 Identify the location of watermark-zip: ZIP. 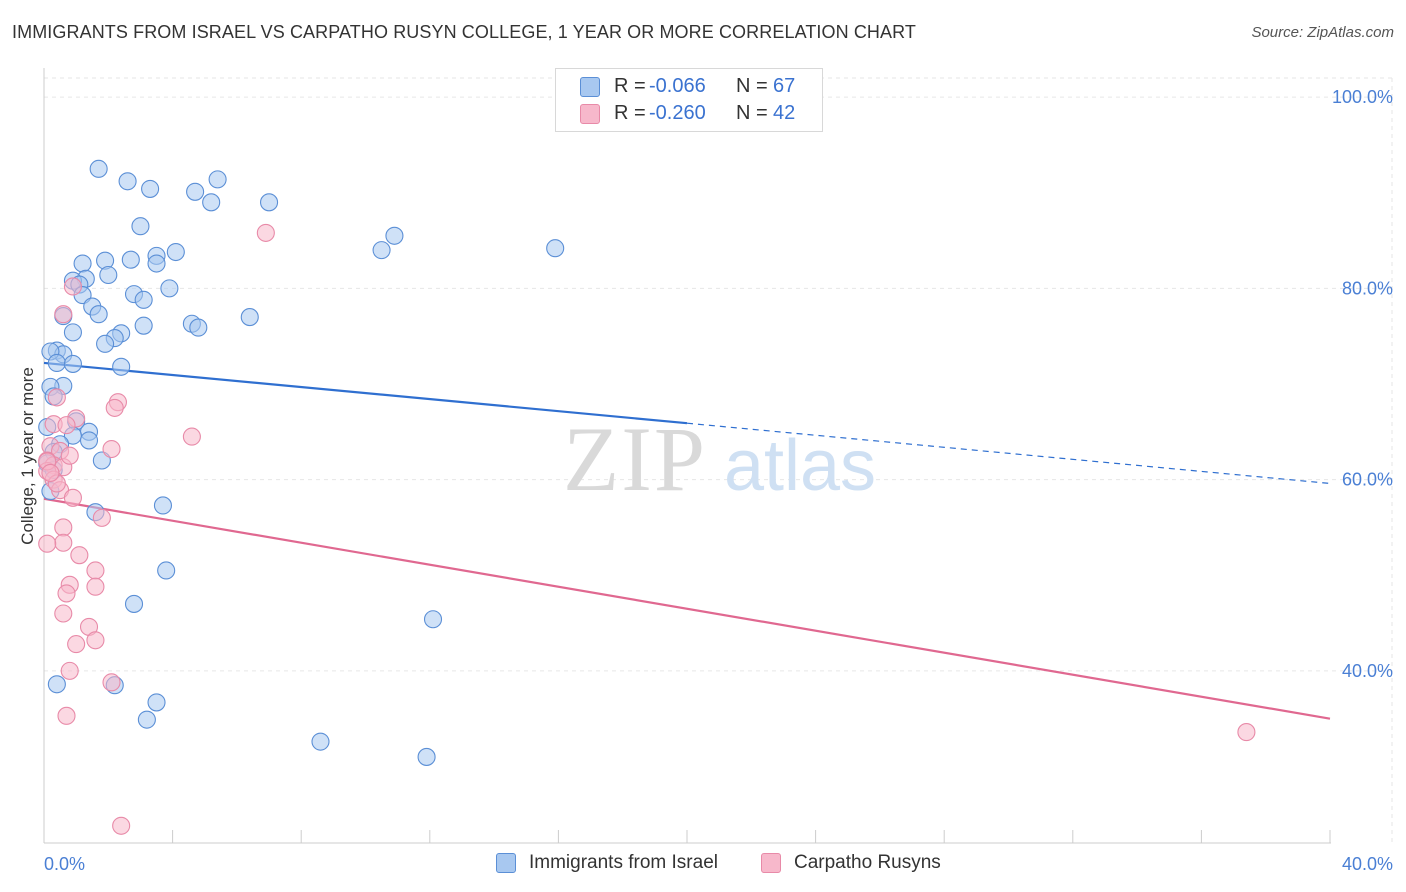
(635, 459).